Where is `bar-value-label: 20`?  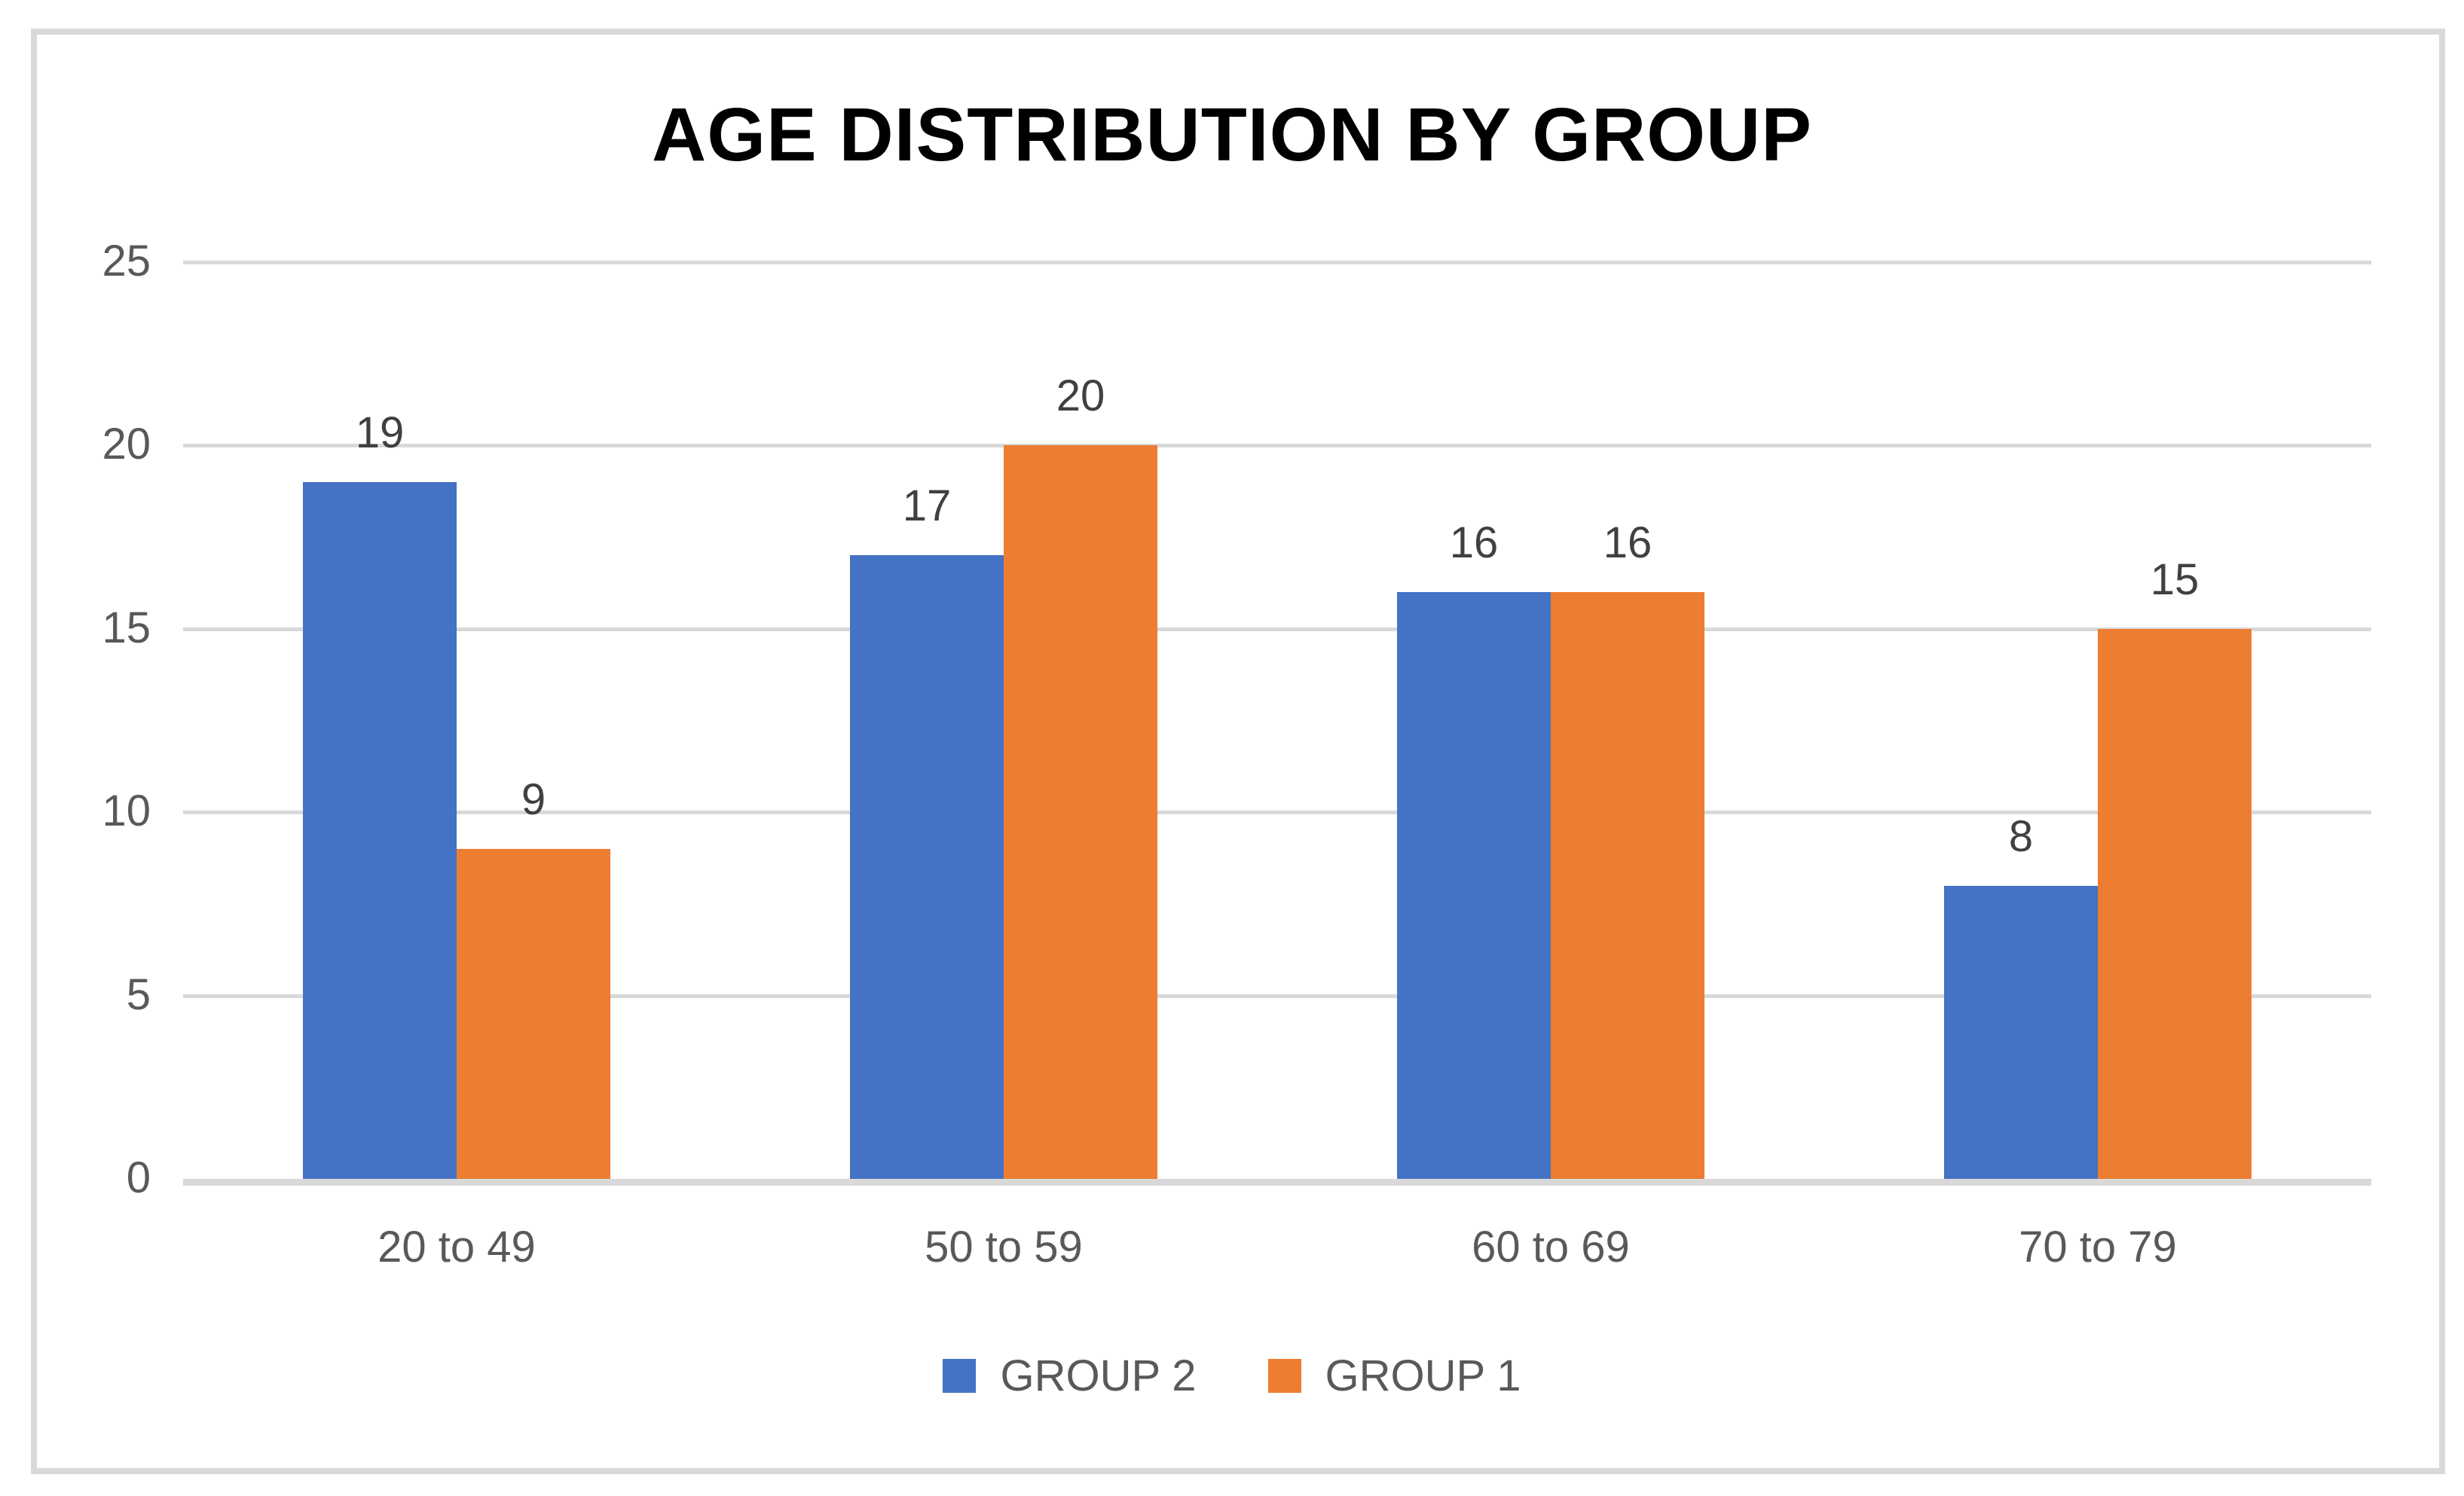 bar-value-label: 20 is located at coordinates (1080, 396).